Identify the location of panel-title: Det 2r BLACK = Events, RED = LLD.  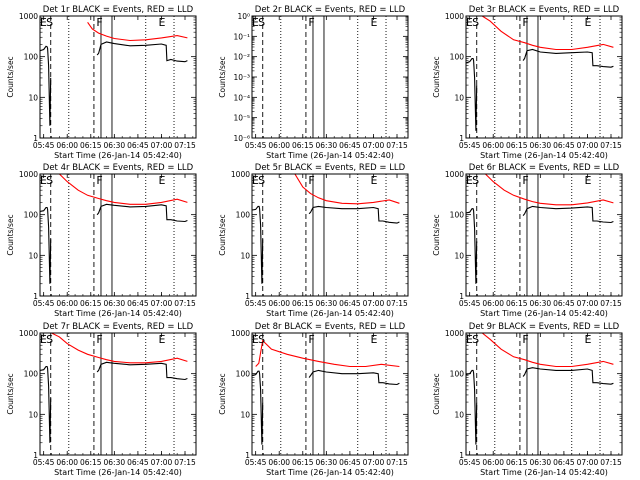
(330, 10).